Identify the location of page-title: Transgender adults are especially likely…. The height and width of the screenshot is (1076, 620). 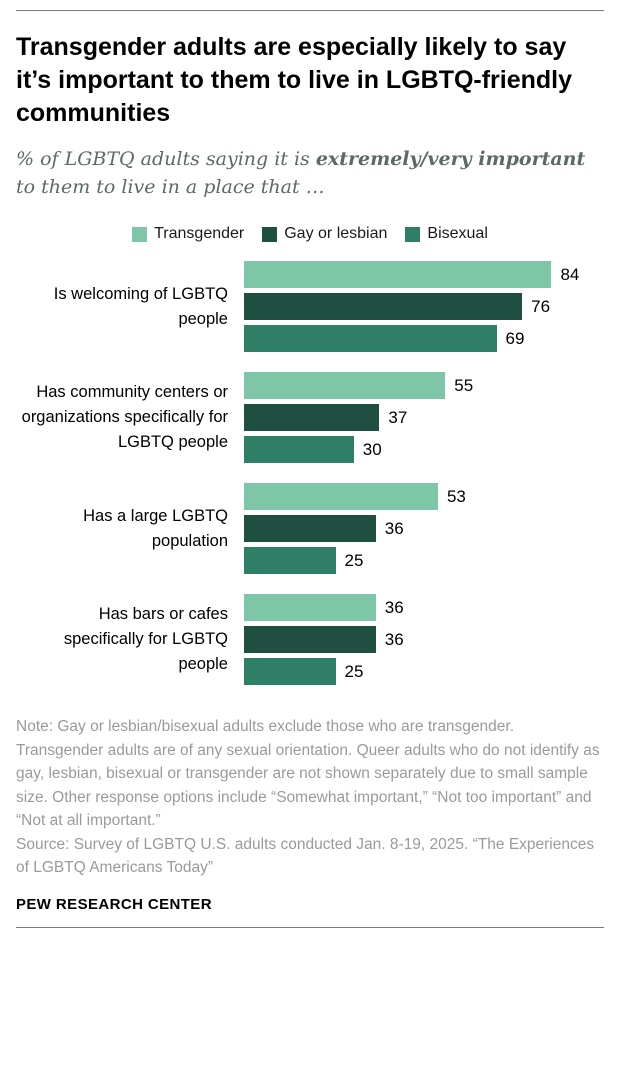
(294, 80).